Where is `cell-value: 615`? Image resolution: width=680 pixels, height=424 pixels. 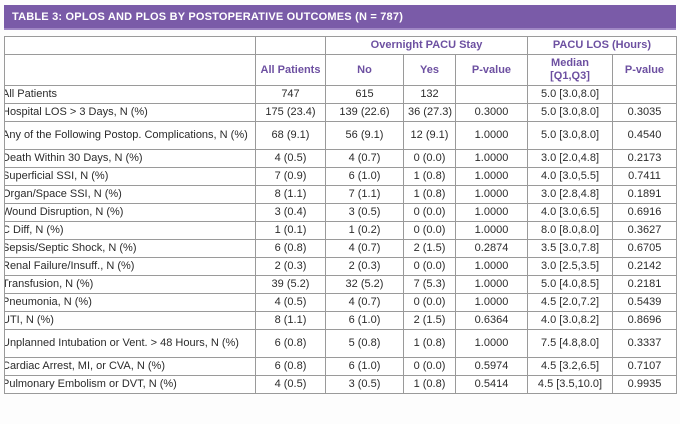
cell-value: 615 is located at coordinates (364, 94).